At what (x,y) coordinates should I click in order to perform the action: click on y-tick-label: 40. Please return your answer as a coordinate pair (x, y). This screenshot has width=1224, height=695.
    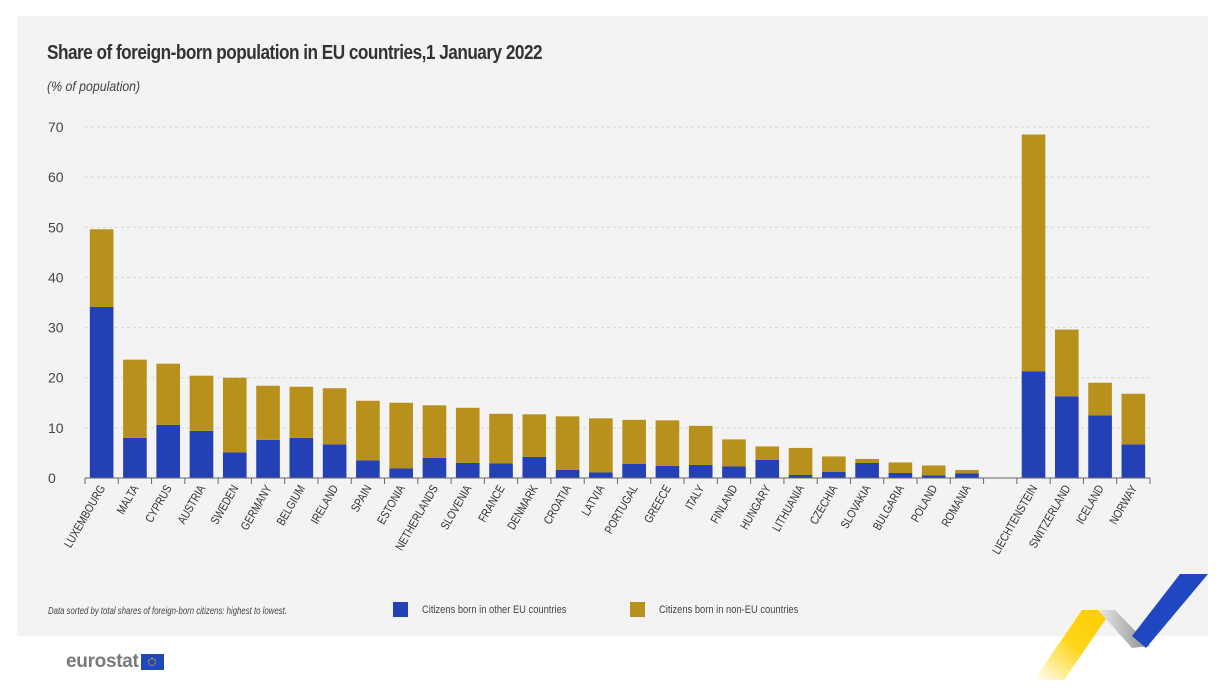
    Looking at the image, I should click on (56, 277).